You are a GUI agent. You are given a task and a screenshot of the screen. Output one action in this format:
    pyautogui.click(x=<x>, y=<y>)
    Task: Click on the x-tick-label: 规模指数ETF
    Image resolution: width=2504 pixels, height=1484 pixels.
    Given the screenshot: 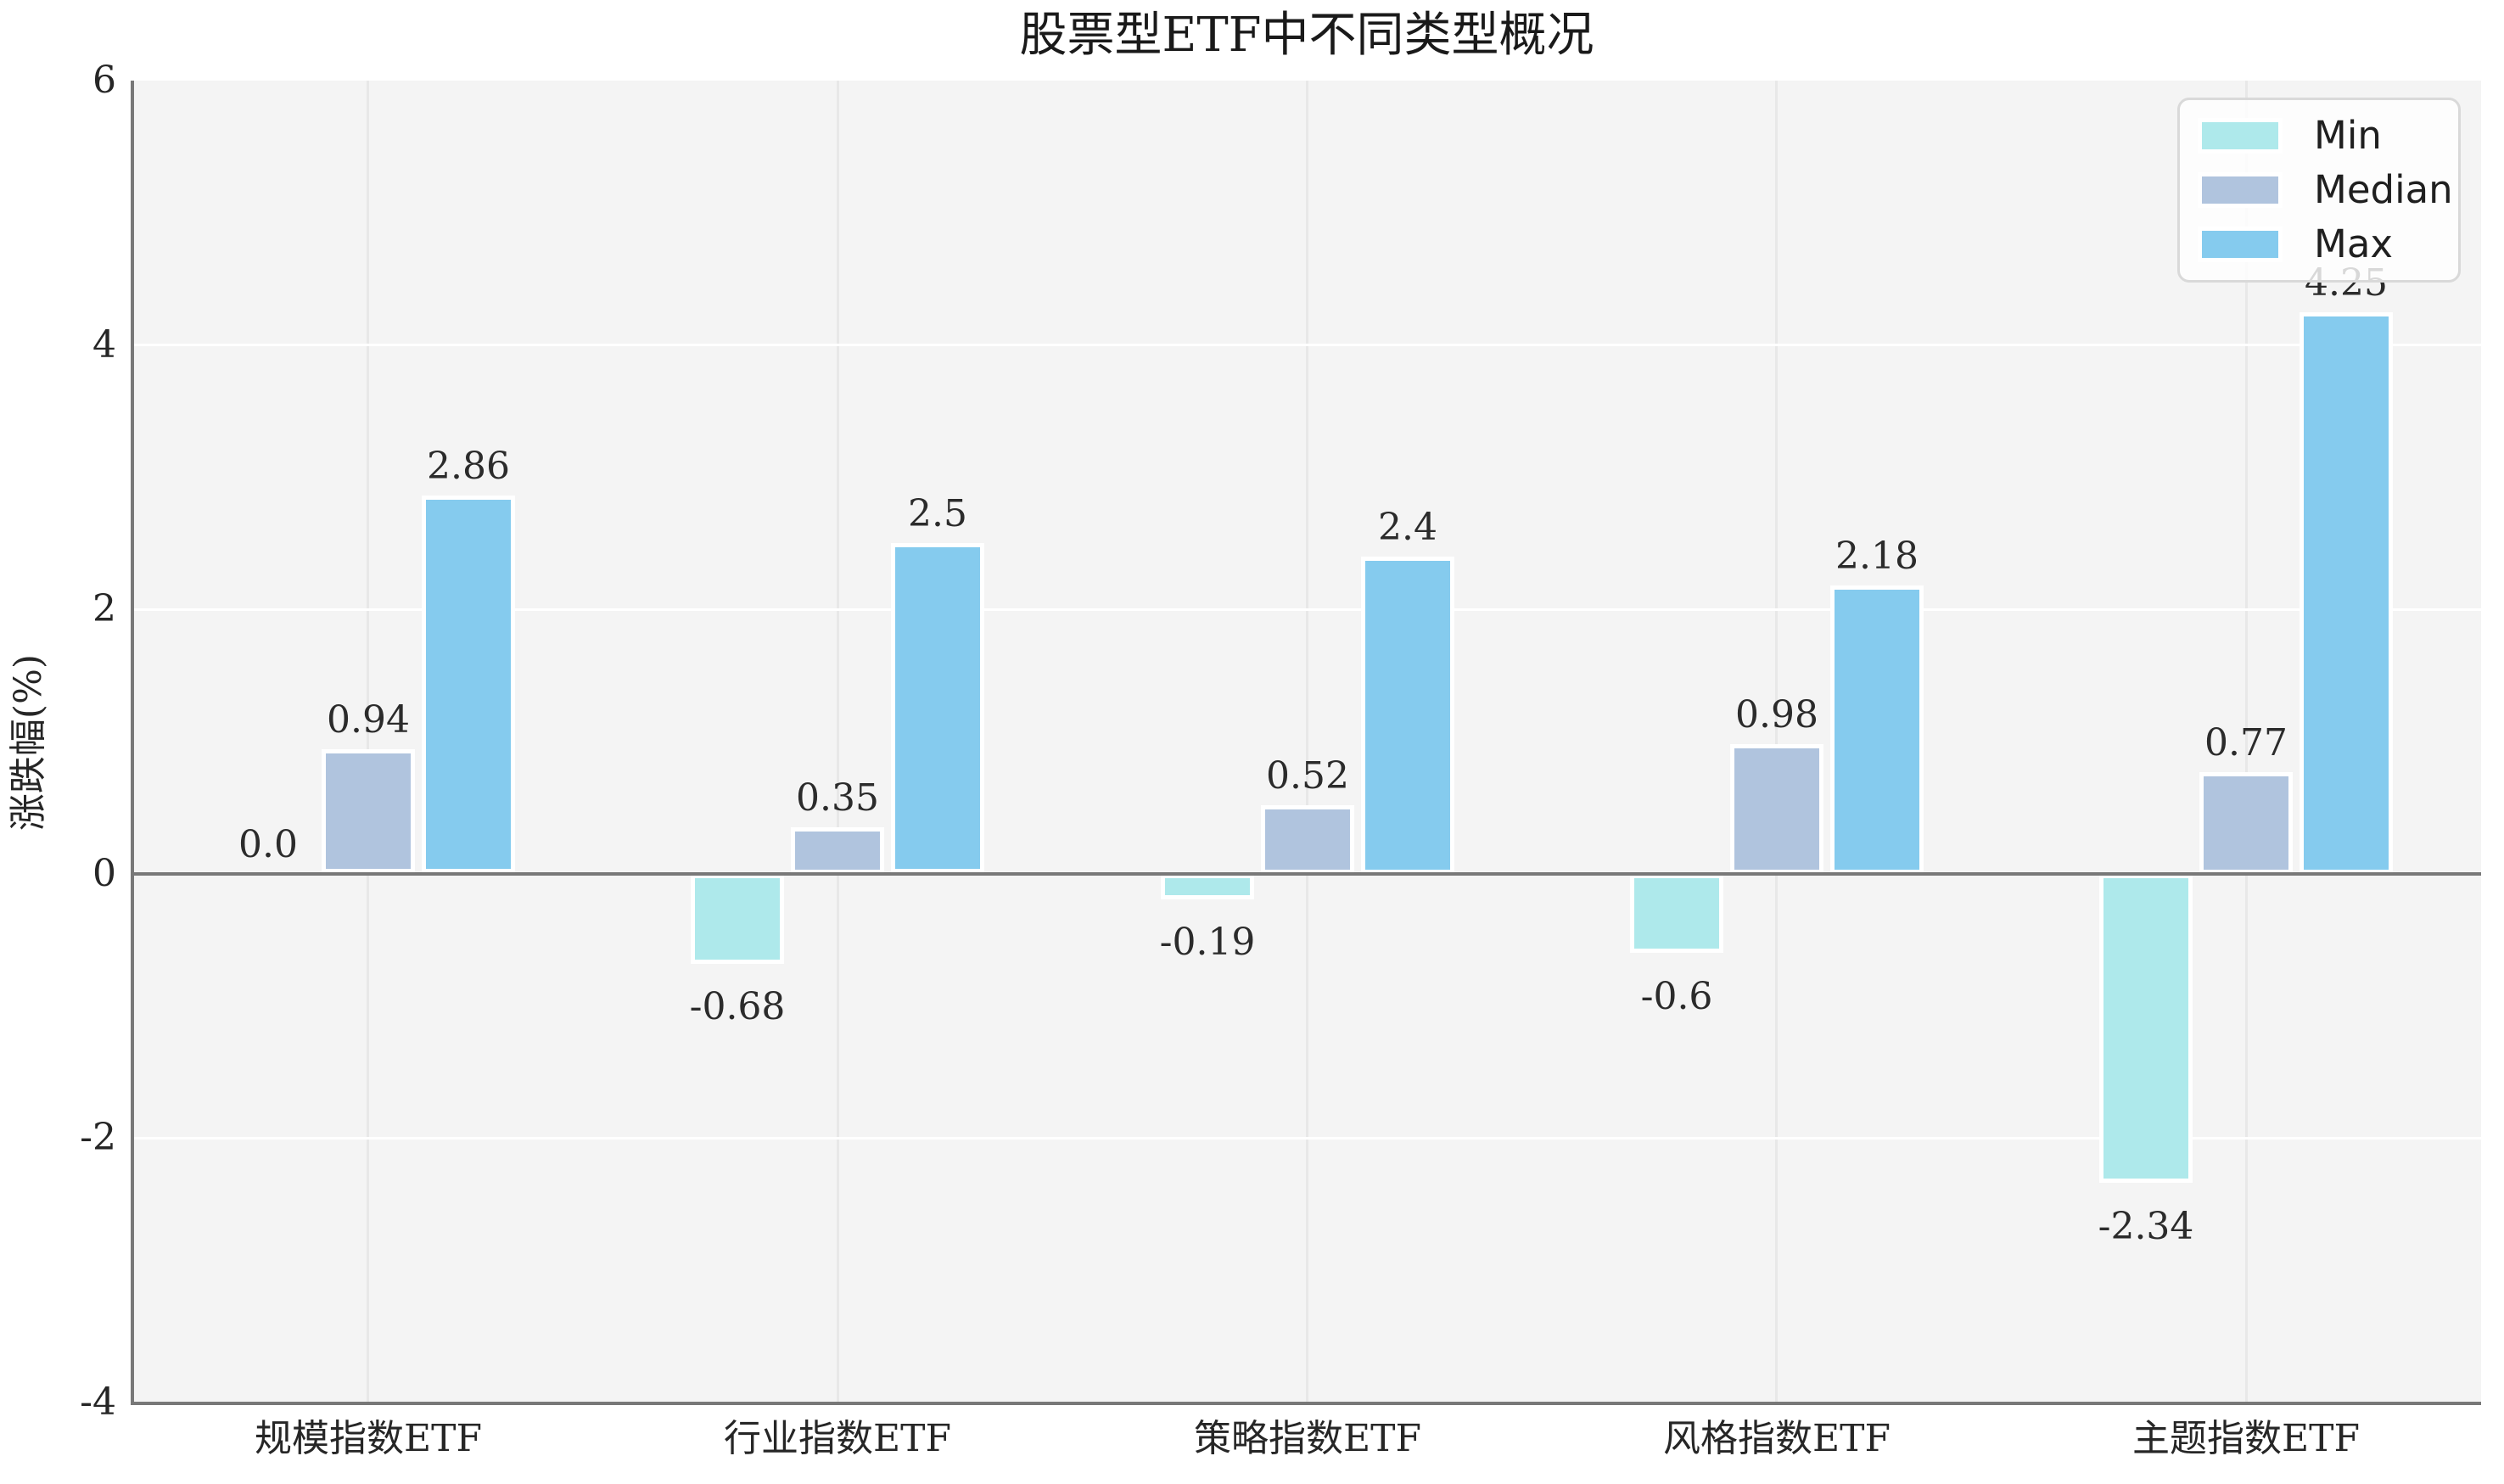 What is the action you would take?
    pyautogui.click(x=368, y=1438)
    